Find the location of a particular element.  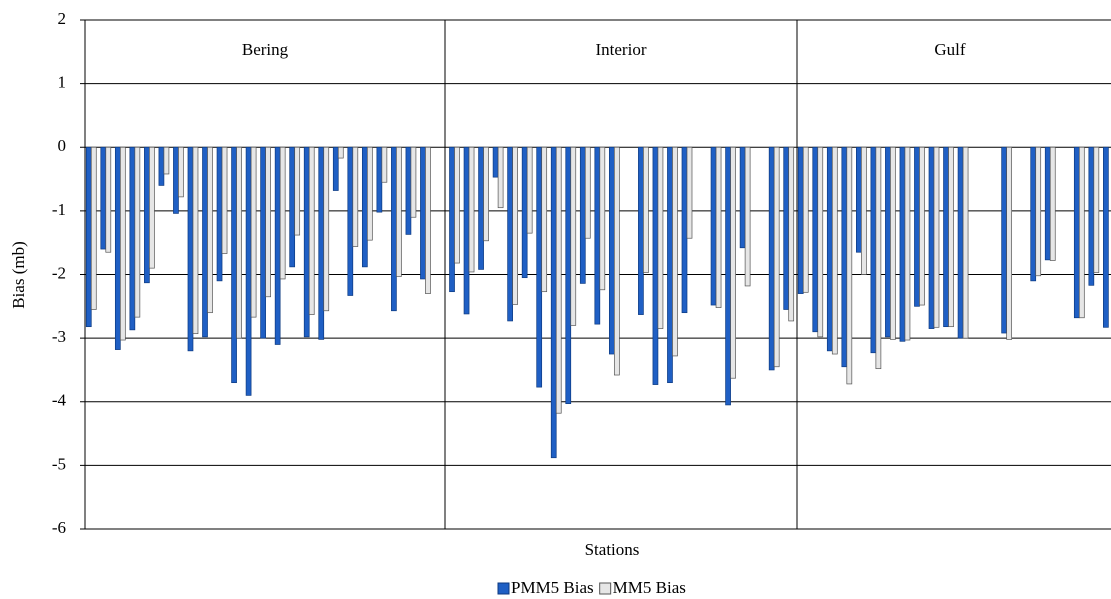

y-tick-label: -2 is located at coordinates (59, 272).